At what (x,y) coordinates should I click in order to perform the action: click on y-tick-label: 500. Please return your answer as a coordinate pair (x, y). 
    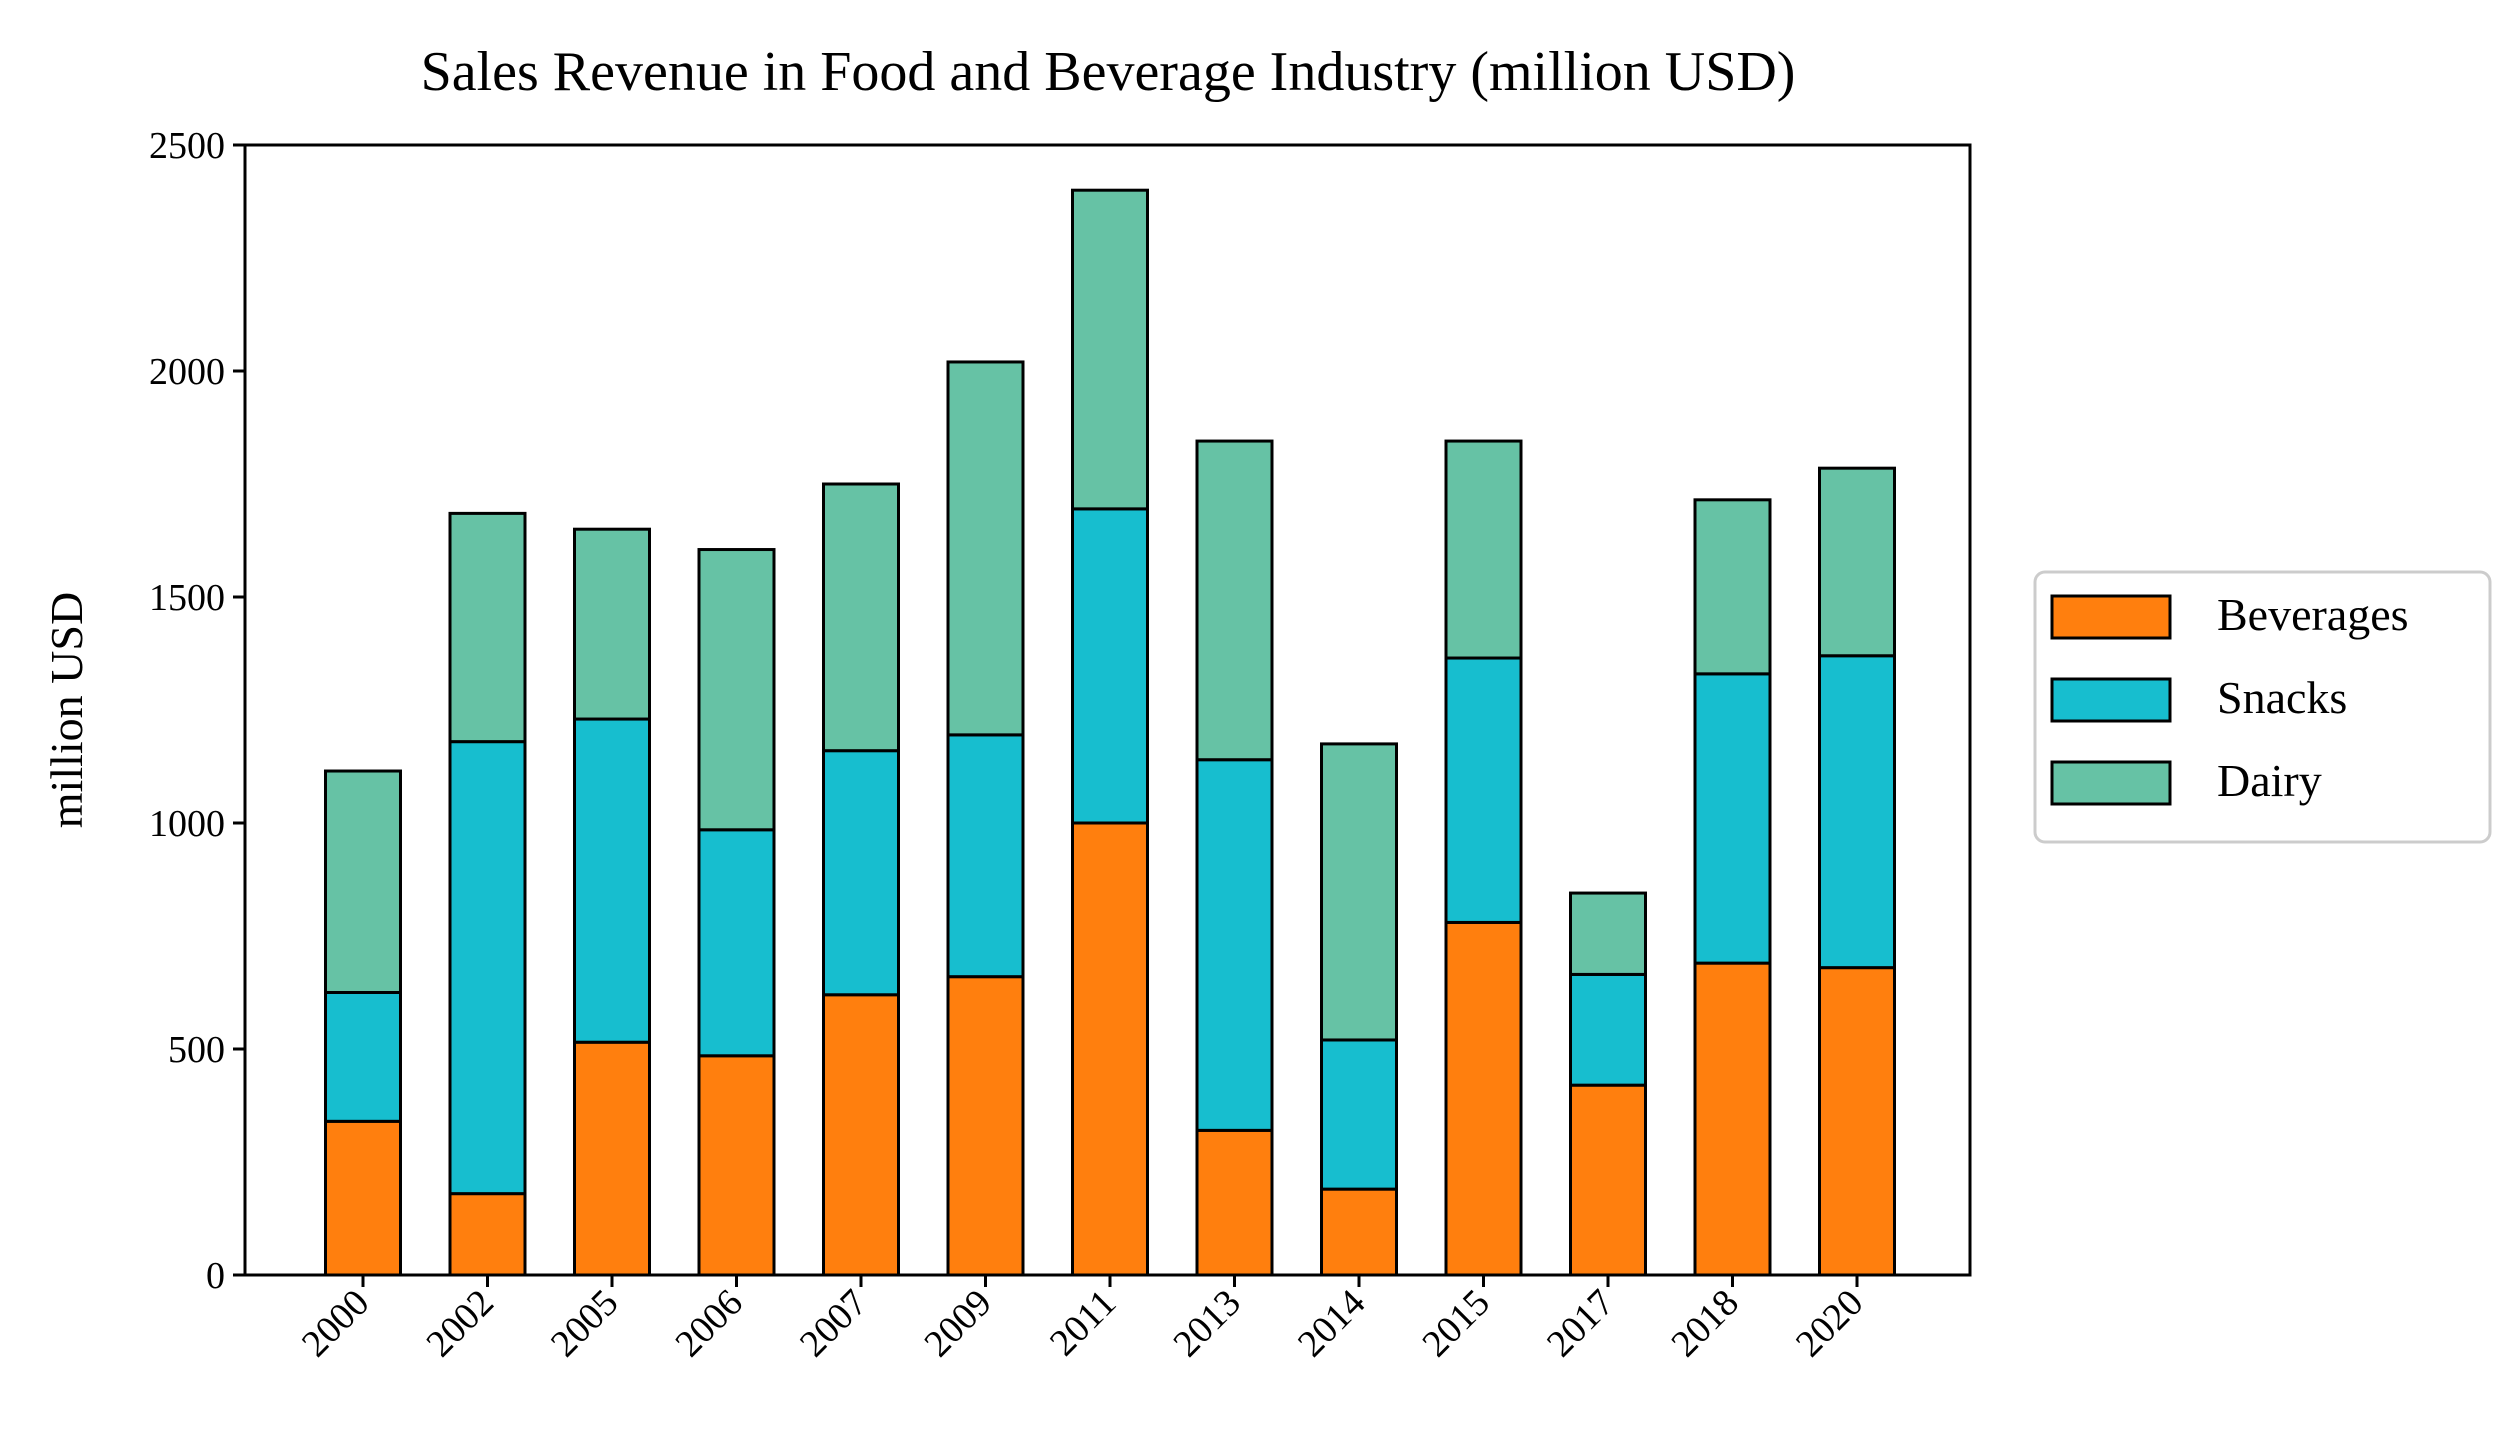
    Looking at the image, I should click on (196, 1050).